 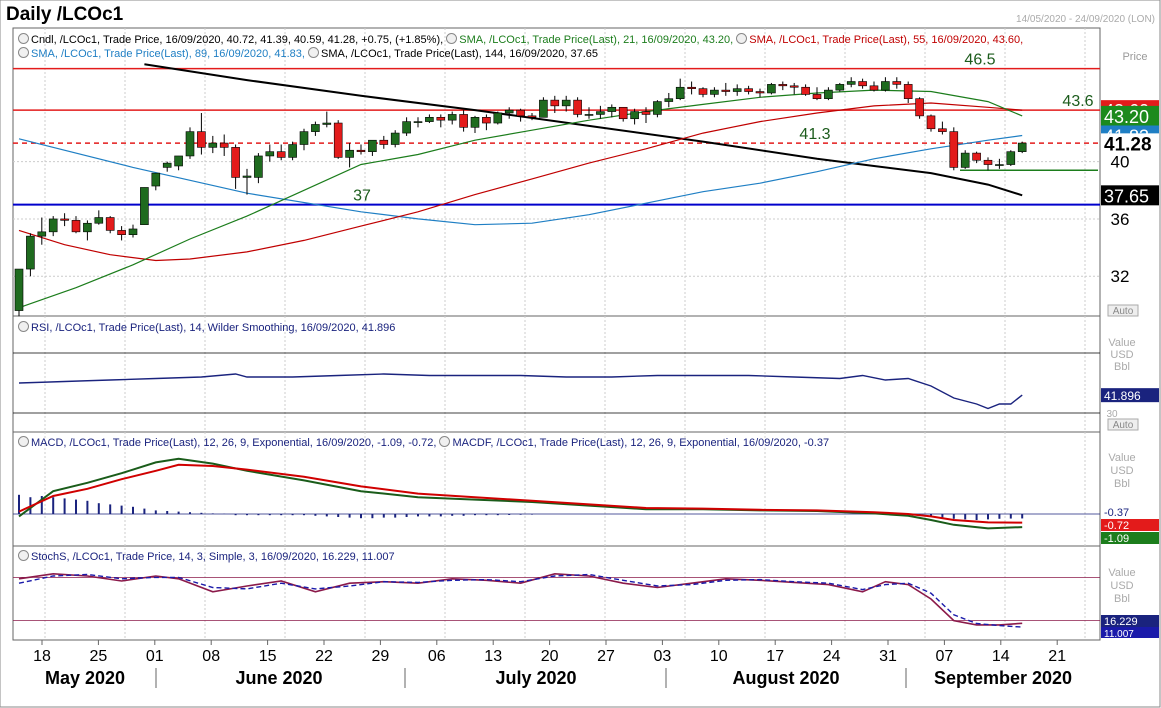 What do you see at coordinates (1119, 634) in the screenshot?
I see `stoch-flag-label: 11.007` at bounding box center [1119, 634].